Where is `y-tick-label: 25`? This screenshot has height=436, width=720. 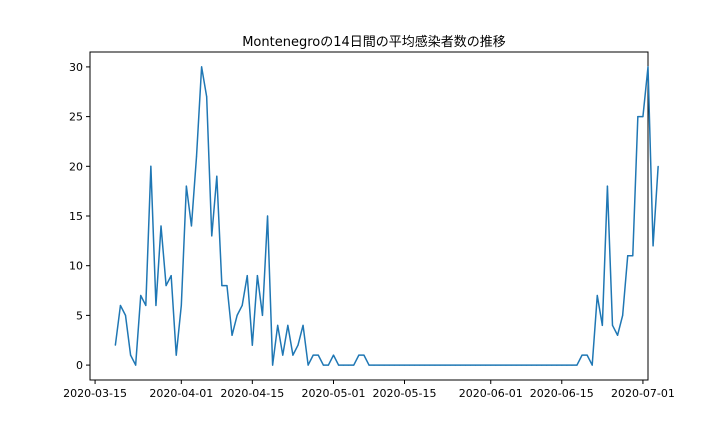 y-tick-label: 25 is located at coordinates (76, 117).